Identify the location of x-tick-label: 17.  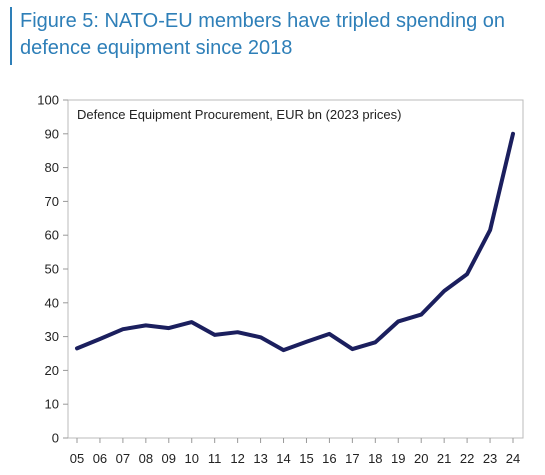
(352, 458).